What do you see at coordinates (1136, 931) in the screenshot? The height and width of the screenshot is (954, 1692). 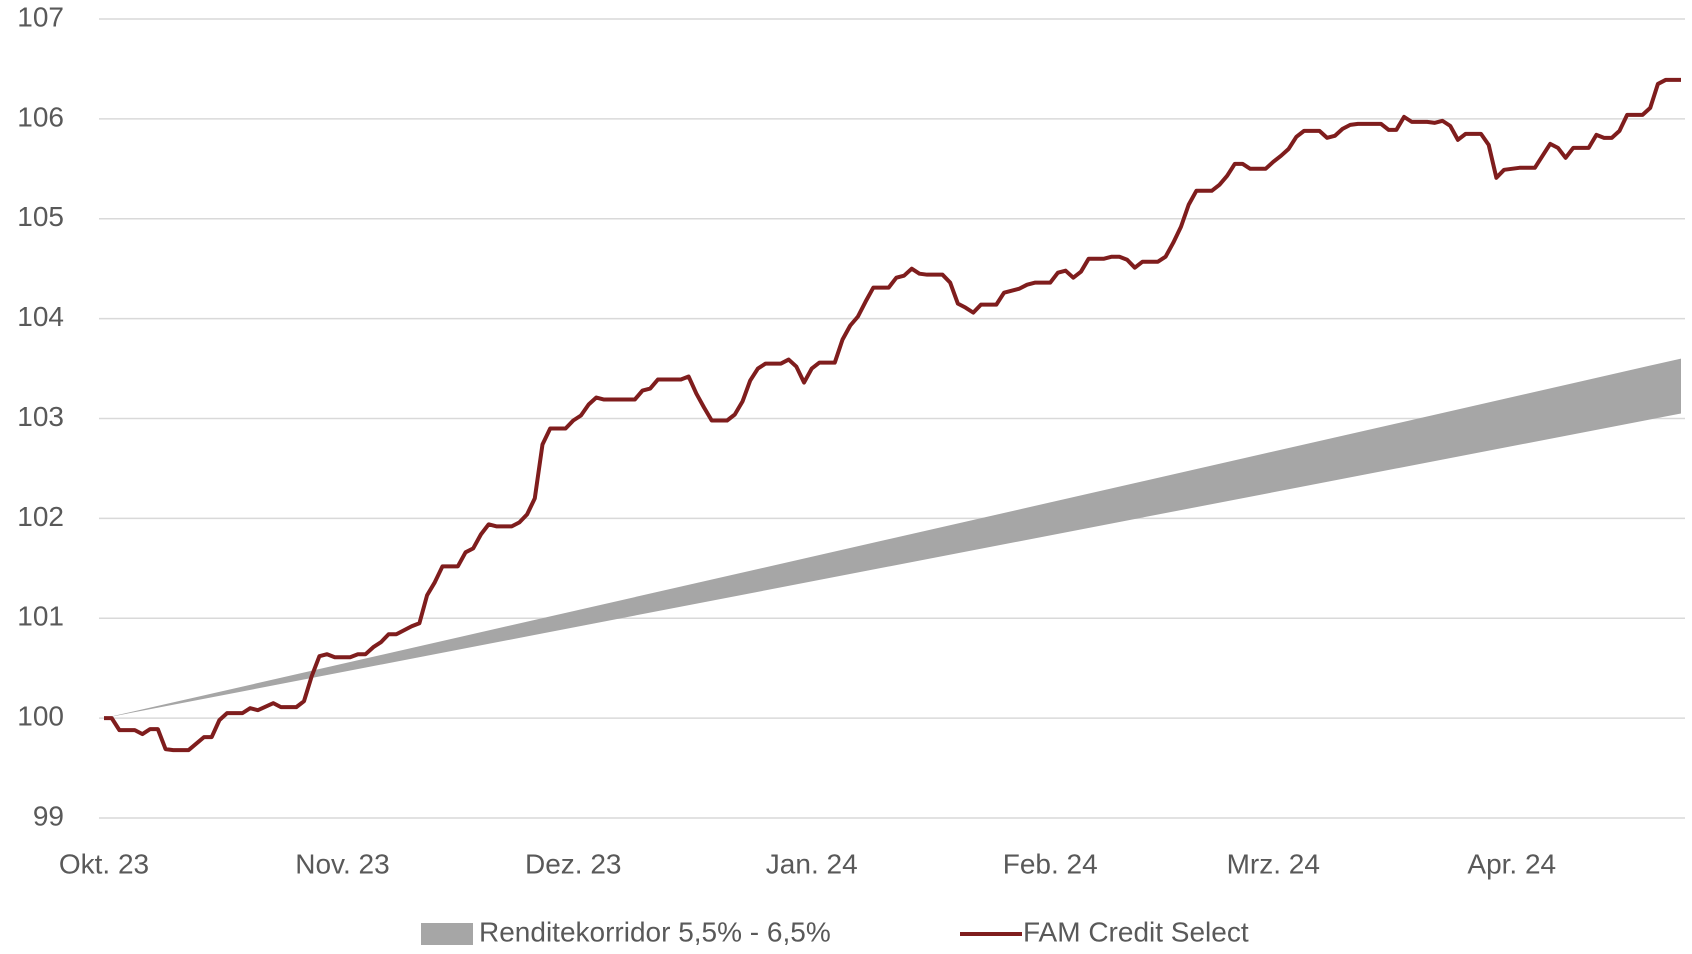 I see `legend-label: FAM Credit Select` at bounding box center [1136, 931].